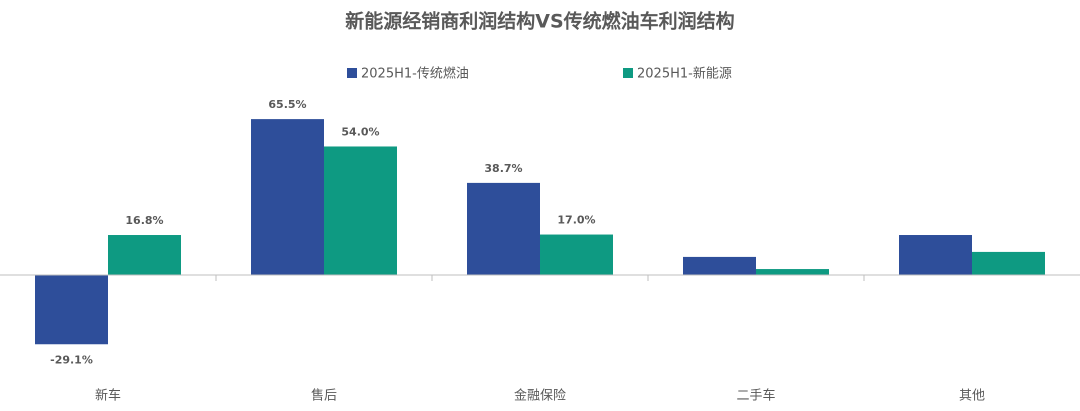 This screenshot has width=1080, height=411. I want to click on legend-label: 2025H1-新能源, so click(684, 74).